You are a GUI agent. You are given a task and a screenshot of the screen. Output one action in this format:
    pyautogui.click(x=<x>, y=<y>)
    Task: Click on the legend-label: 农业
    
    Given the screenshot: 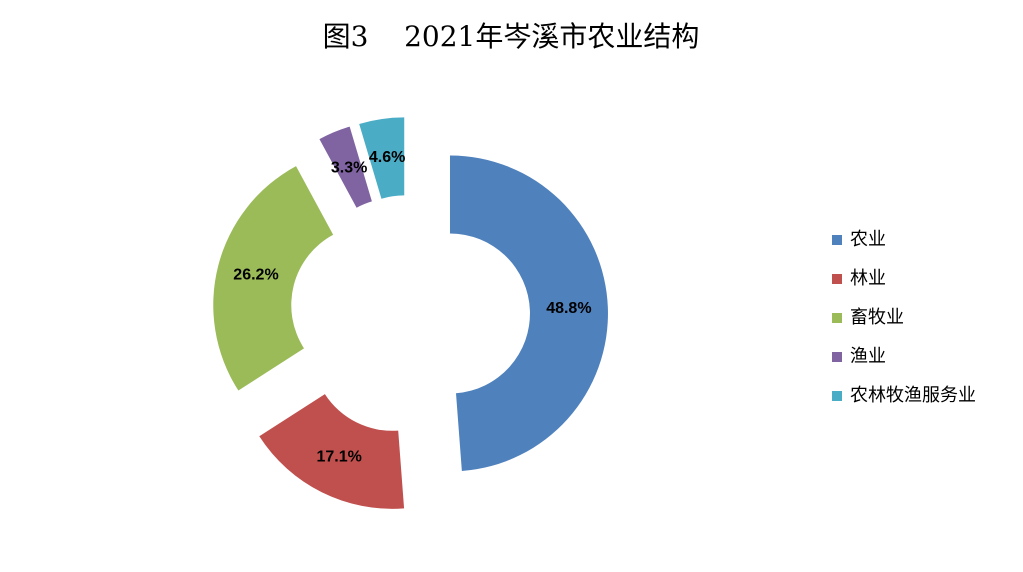 What is the action you would take?
    pyautogui.click(x=868, y=239)
    